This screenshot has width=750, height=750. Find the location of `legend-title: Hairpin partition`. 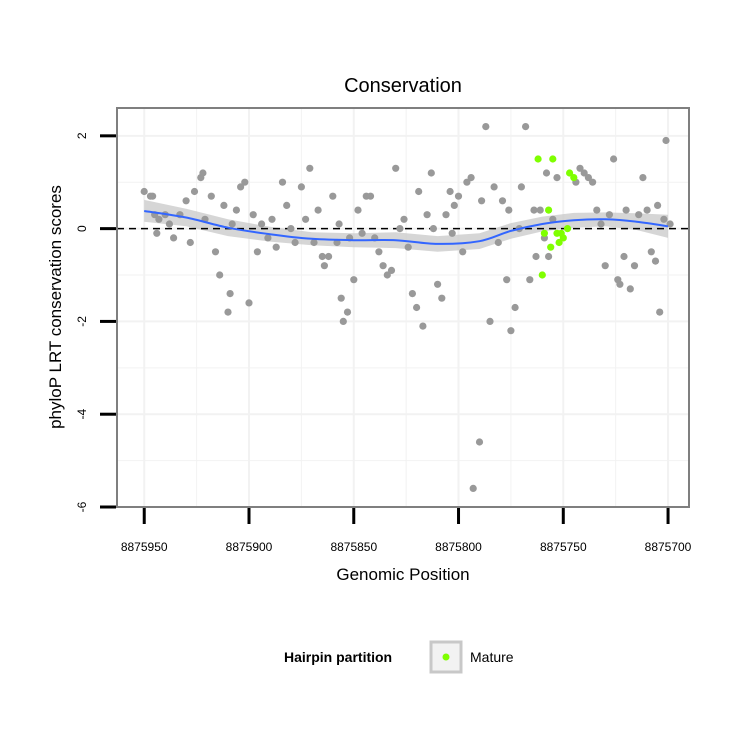

legend-title: Hairpin partition is located at coordinates (338, 657).